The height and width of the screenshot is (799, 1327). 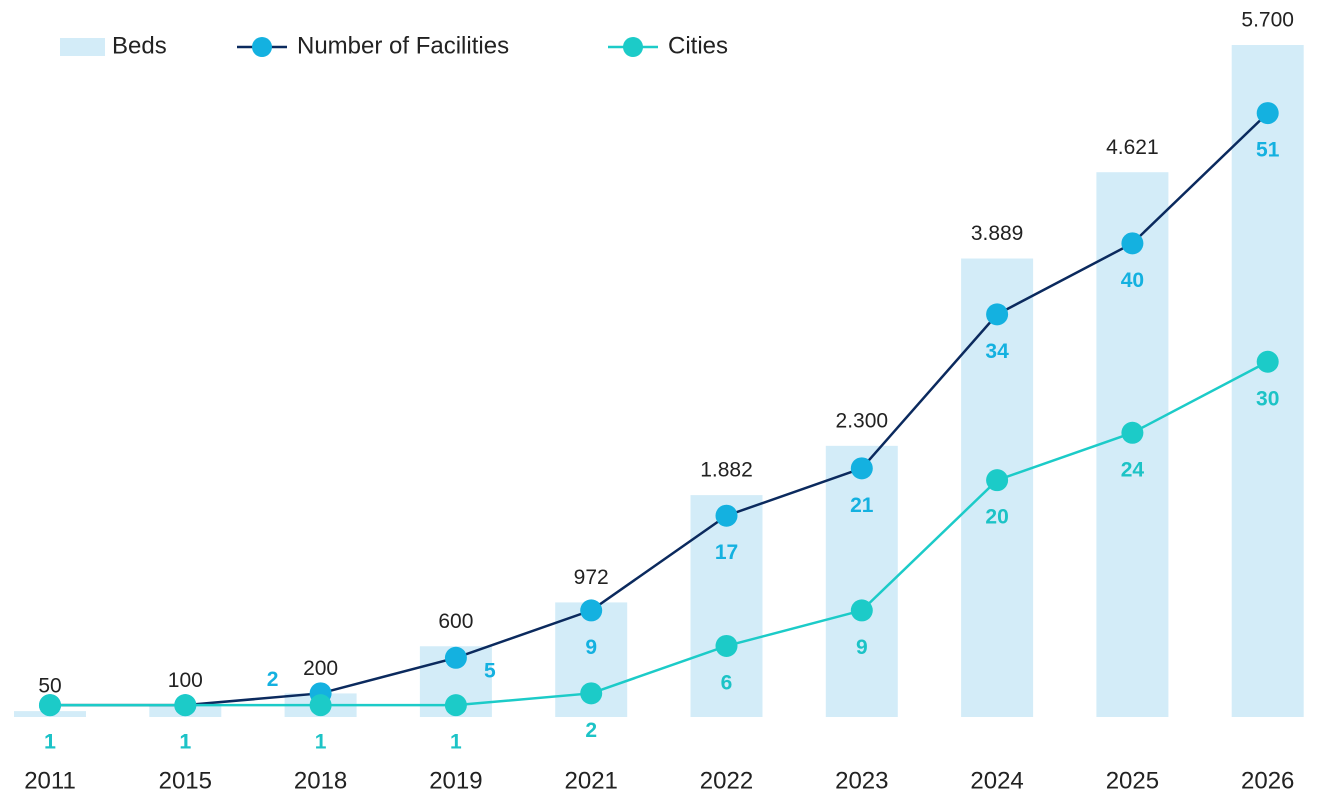 I want to click on bar-value-label: 600, so click(x=455, y=621).